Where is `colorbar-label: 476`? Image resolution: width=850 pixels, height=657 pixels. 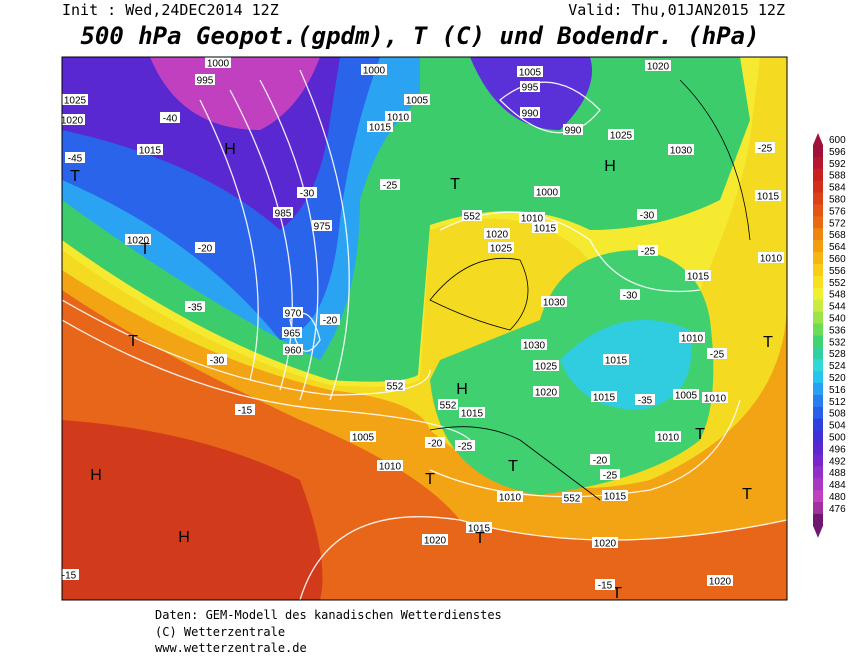 colorbar-label: 476 is located at coordinates (837, 509).